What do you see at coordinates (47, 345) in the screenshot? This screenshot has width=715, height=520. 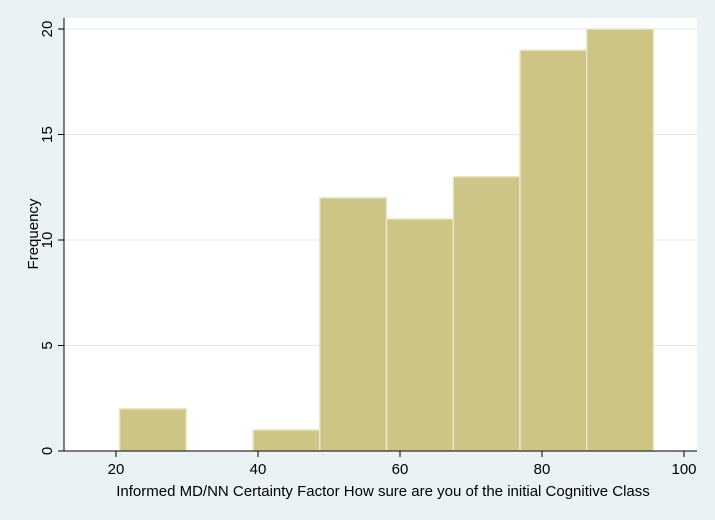 I see `y-tick-label: 5` at bounding box center [47, 345].